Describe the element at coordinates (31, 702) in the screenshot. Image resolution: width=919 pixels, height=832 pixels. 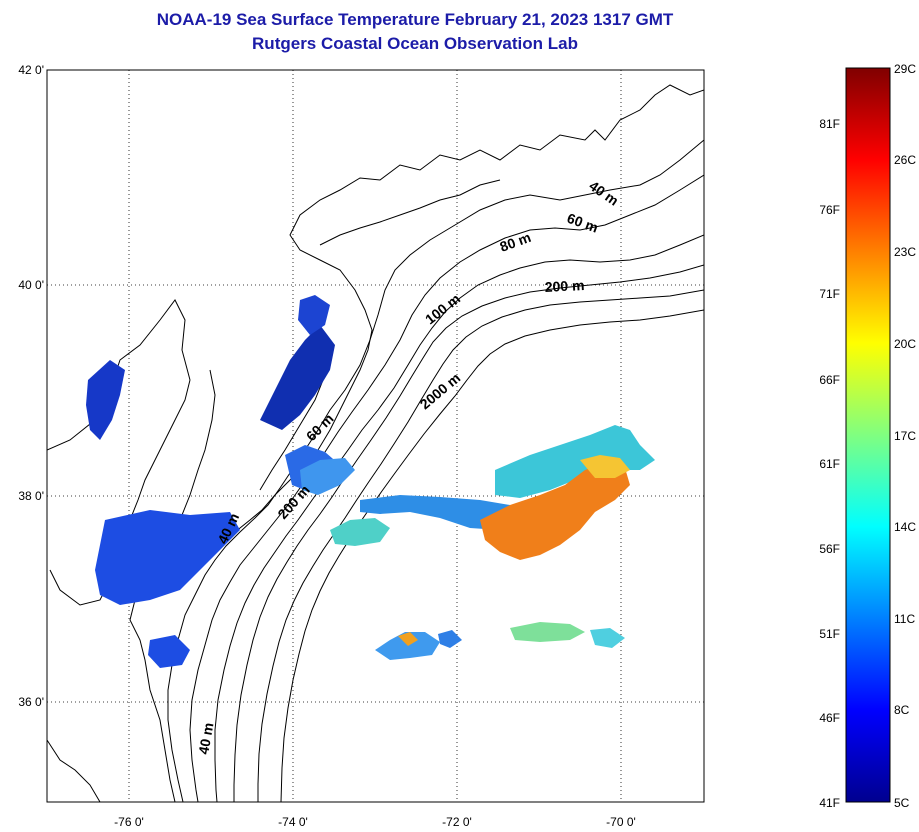
I see `lat-label-36: 36 0'` at that location.